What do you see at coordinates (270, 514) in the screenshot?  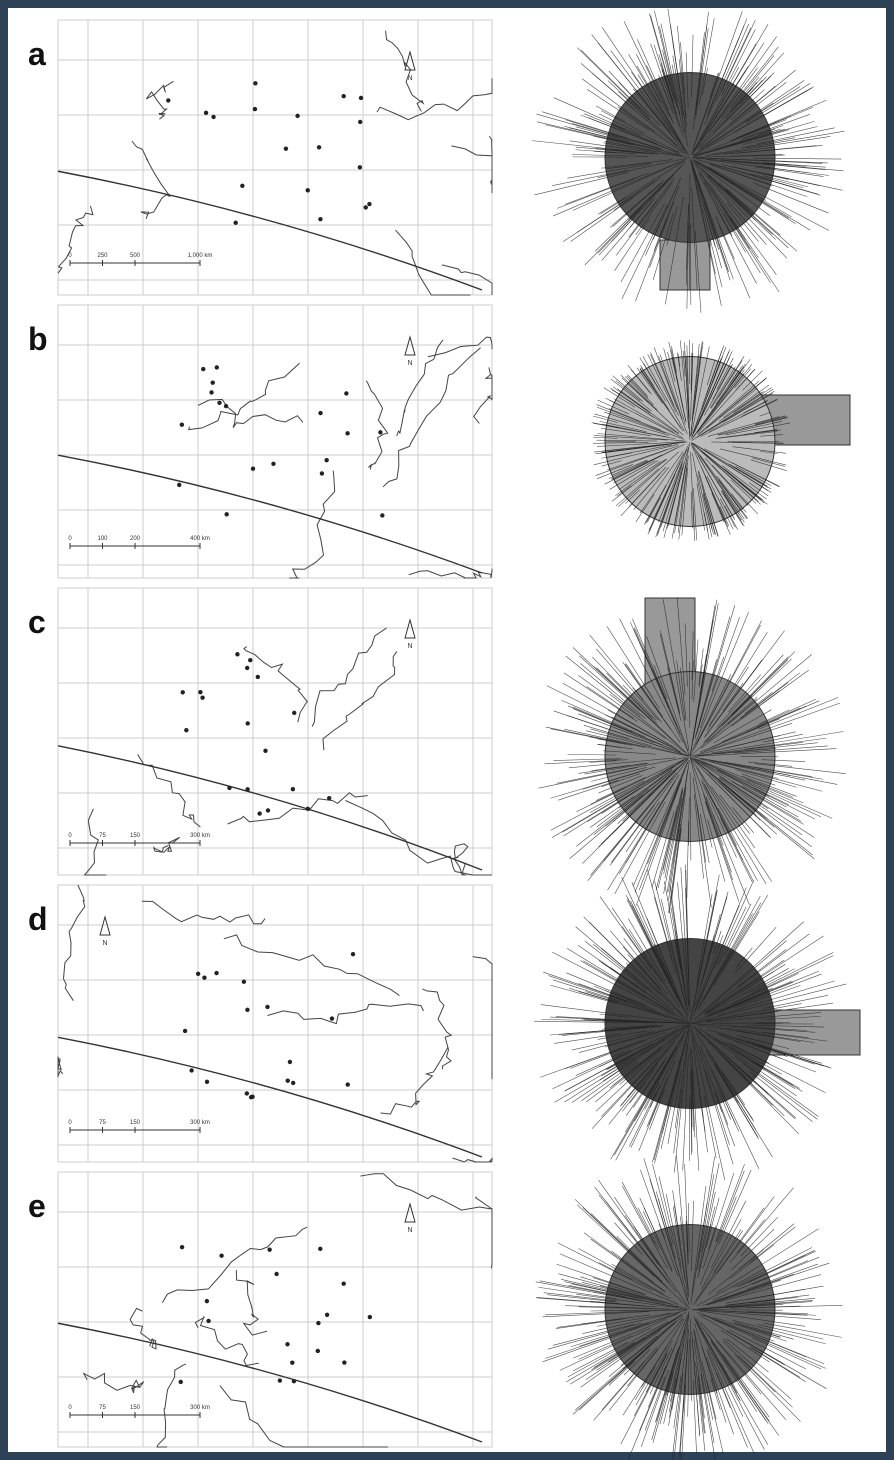 I see `coastline` at bounding box center [270, 514].